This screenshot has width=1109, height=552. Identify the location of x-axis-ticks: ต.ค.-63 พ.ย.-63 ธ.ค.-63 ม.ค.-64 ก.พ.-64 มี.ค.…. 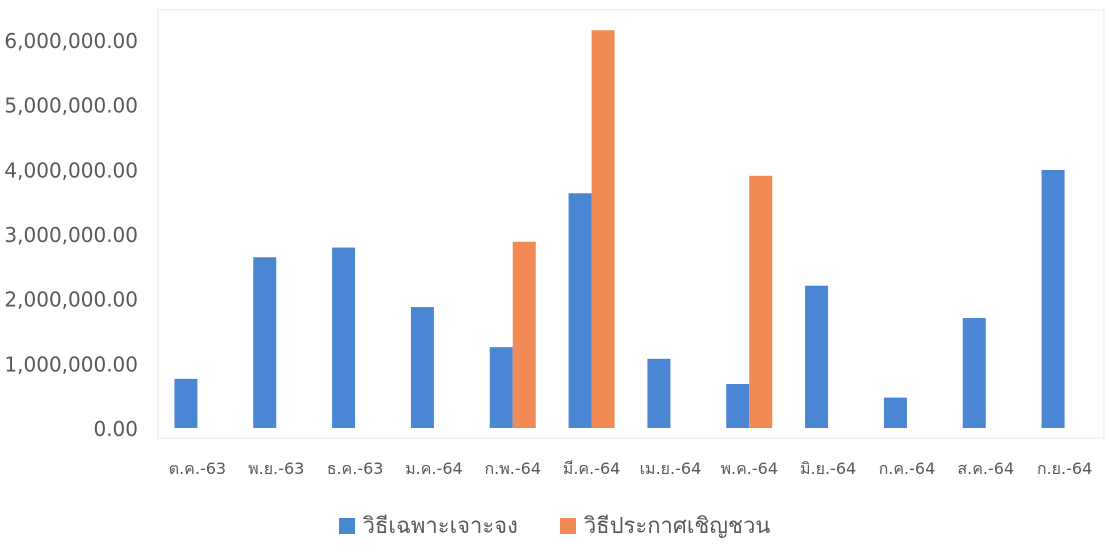
(631, 468).